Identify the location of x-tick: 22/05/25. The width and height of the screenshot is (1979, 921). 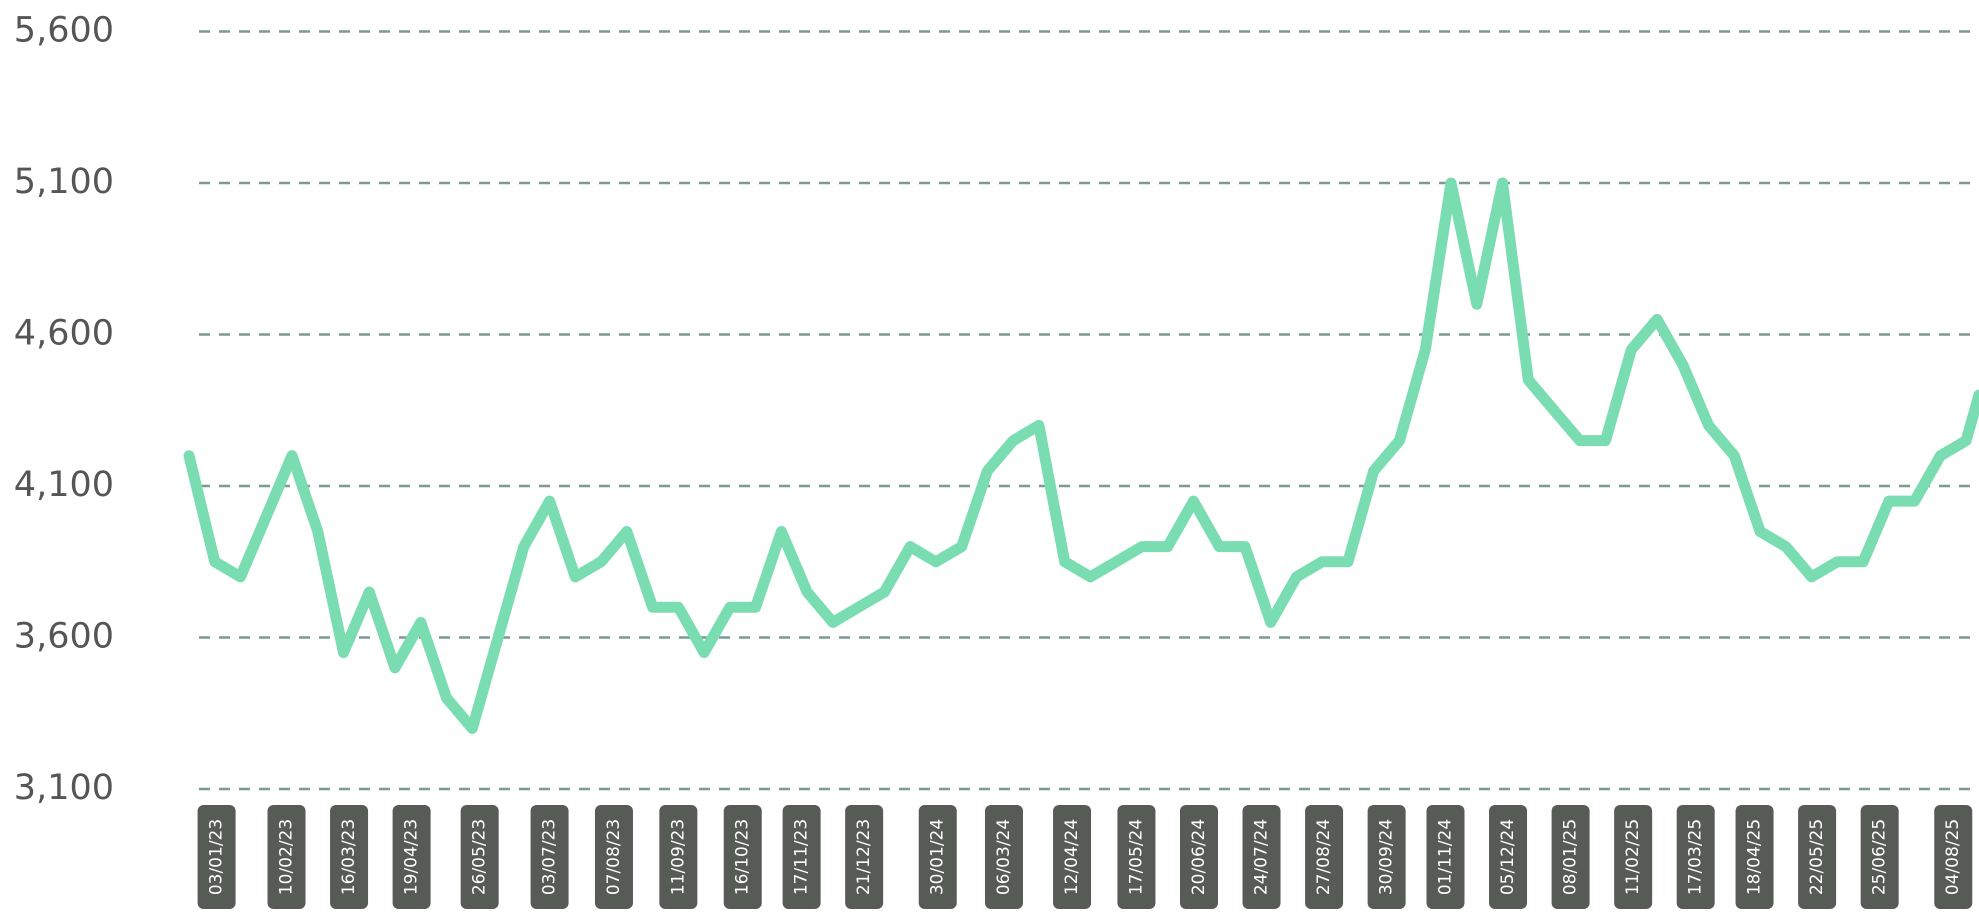
(1817, 857).